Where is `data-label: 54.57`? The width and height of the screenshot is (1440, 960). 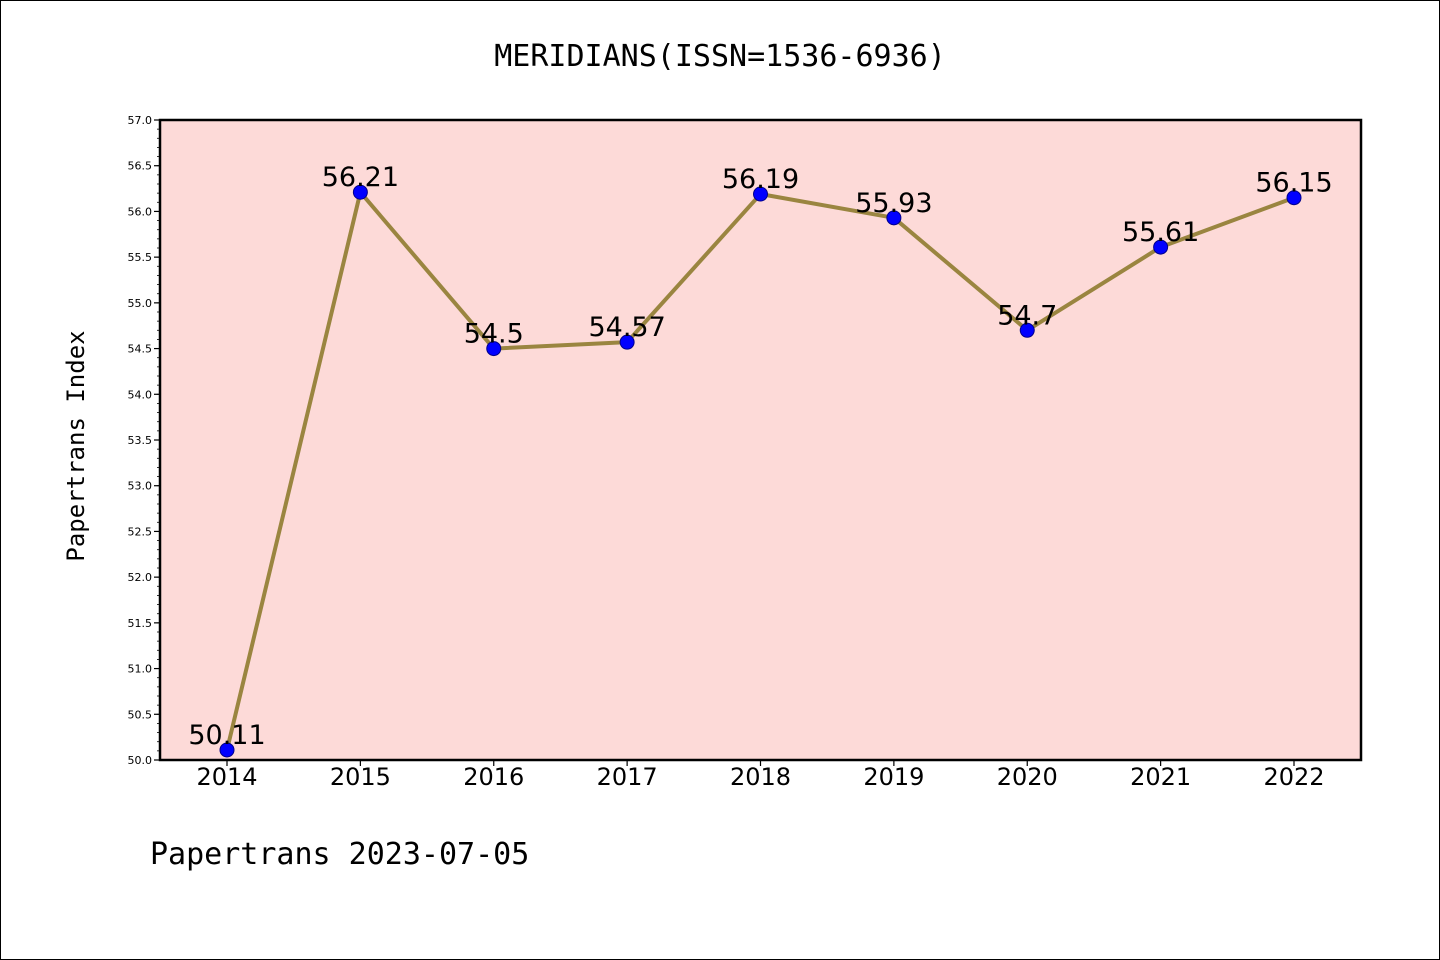
data-label: 54.57 is located at coordinates (626, 327).